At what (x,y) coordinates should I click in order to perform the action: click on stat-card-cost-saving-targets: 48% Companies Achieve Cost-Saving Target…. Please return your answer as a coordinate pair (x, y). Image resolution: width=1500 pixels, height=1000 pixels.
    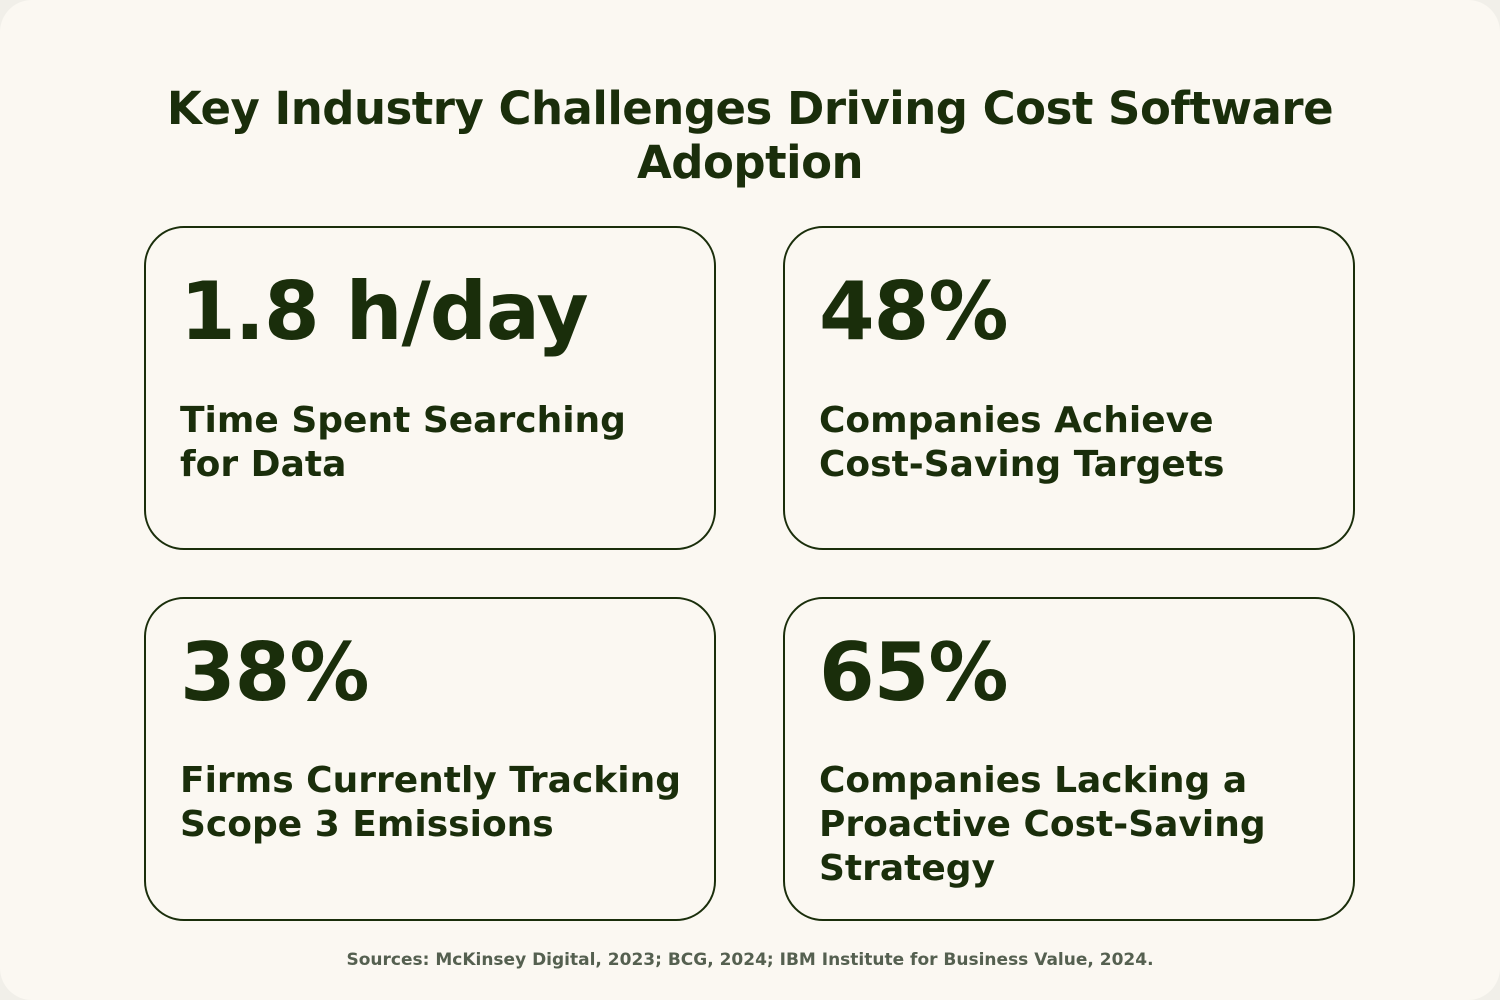
    Looking at the image, I should click on (1069, 388).